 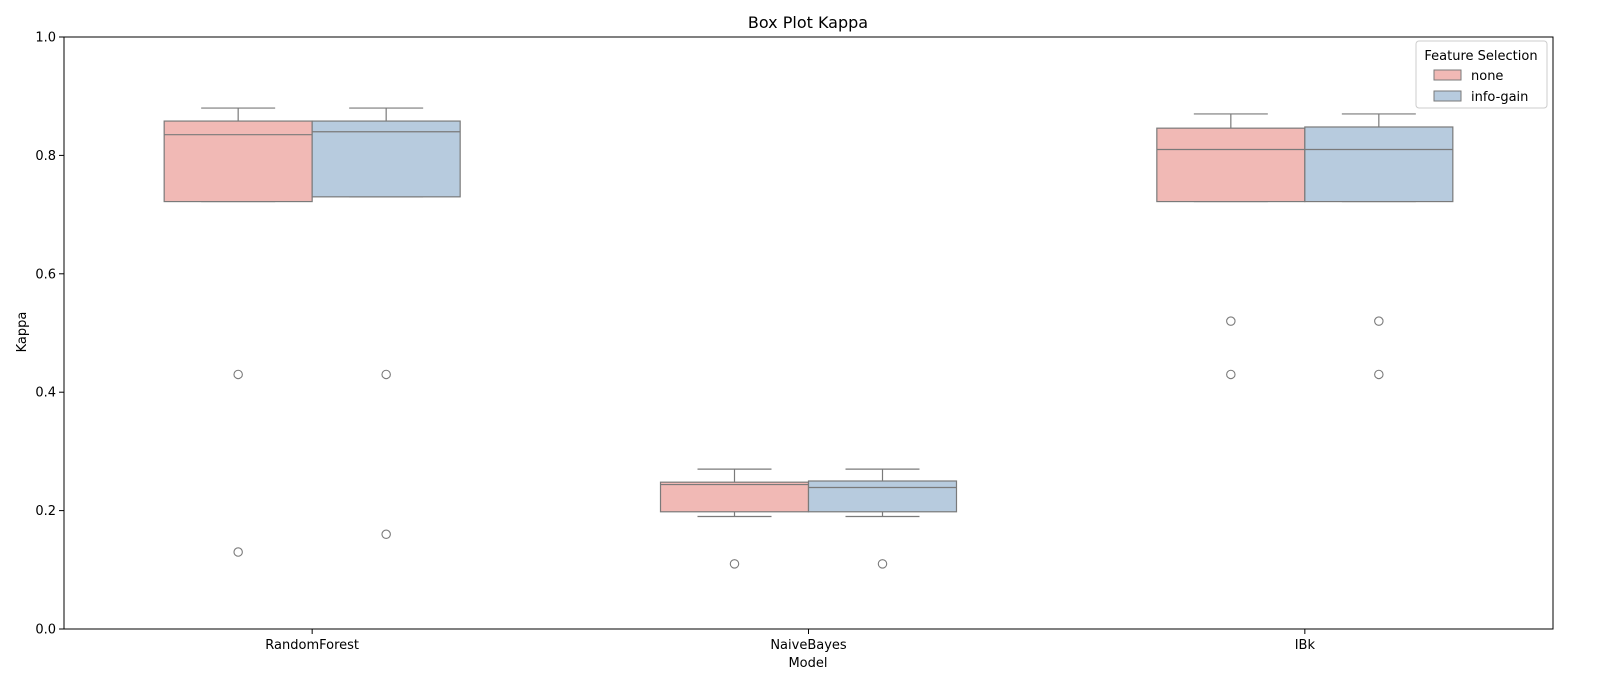 I want to click on chart-title: Box Plot Kappa, so click(x=808, y=22).